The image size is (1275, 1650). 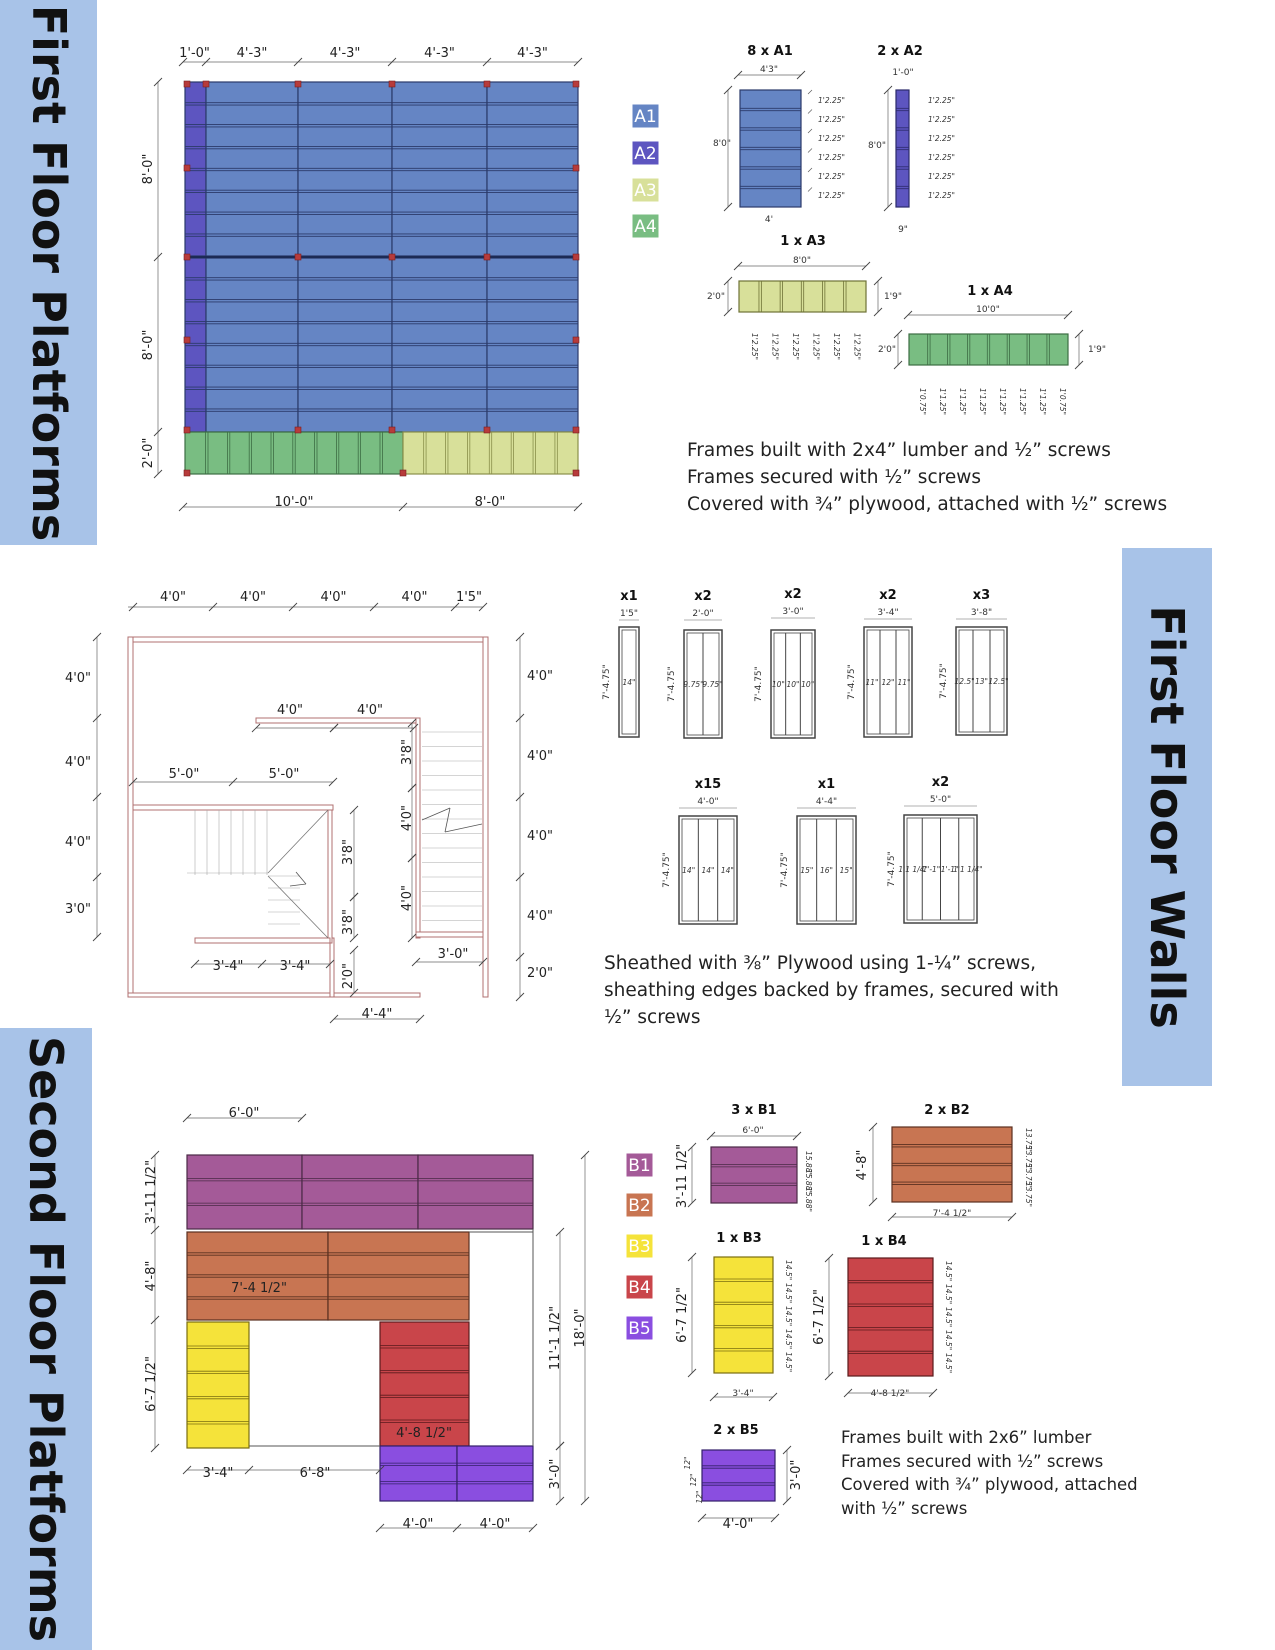 I want to click on a4-spacing: 1'1.25", so click(x=942, y=401).